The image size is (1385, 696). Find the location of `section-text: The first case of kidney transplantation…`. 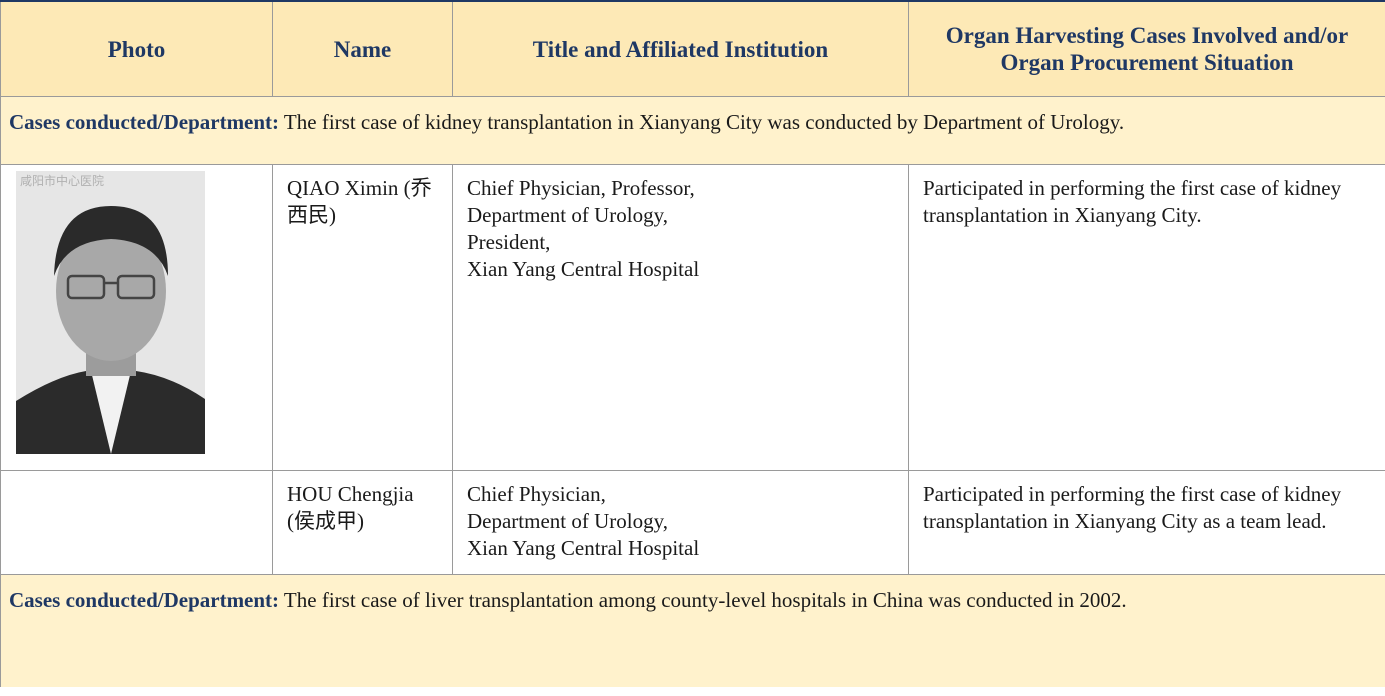

section-text: The first case of kidney transplantation… is located at coordinates (704, 122).